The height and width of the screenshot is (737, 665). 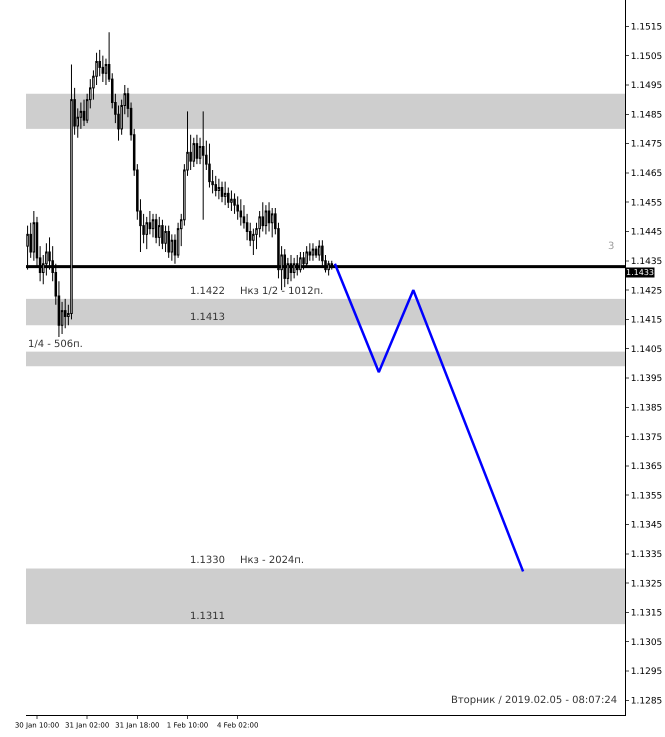 I want to click on y-tick-label: 1.1365, so click(x=646, y=467).